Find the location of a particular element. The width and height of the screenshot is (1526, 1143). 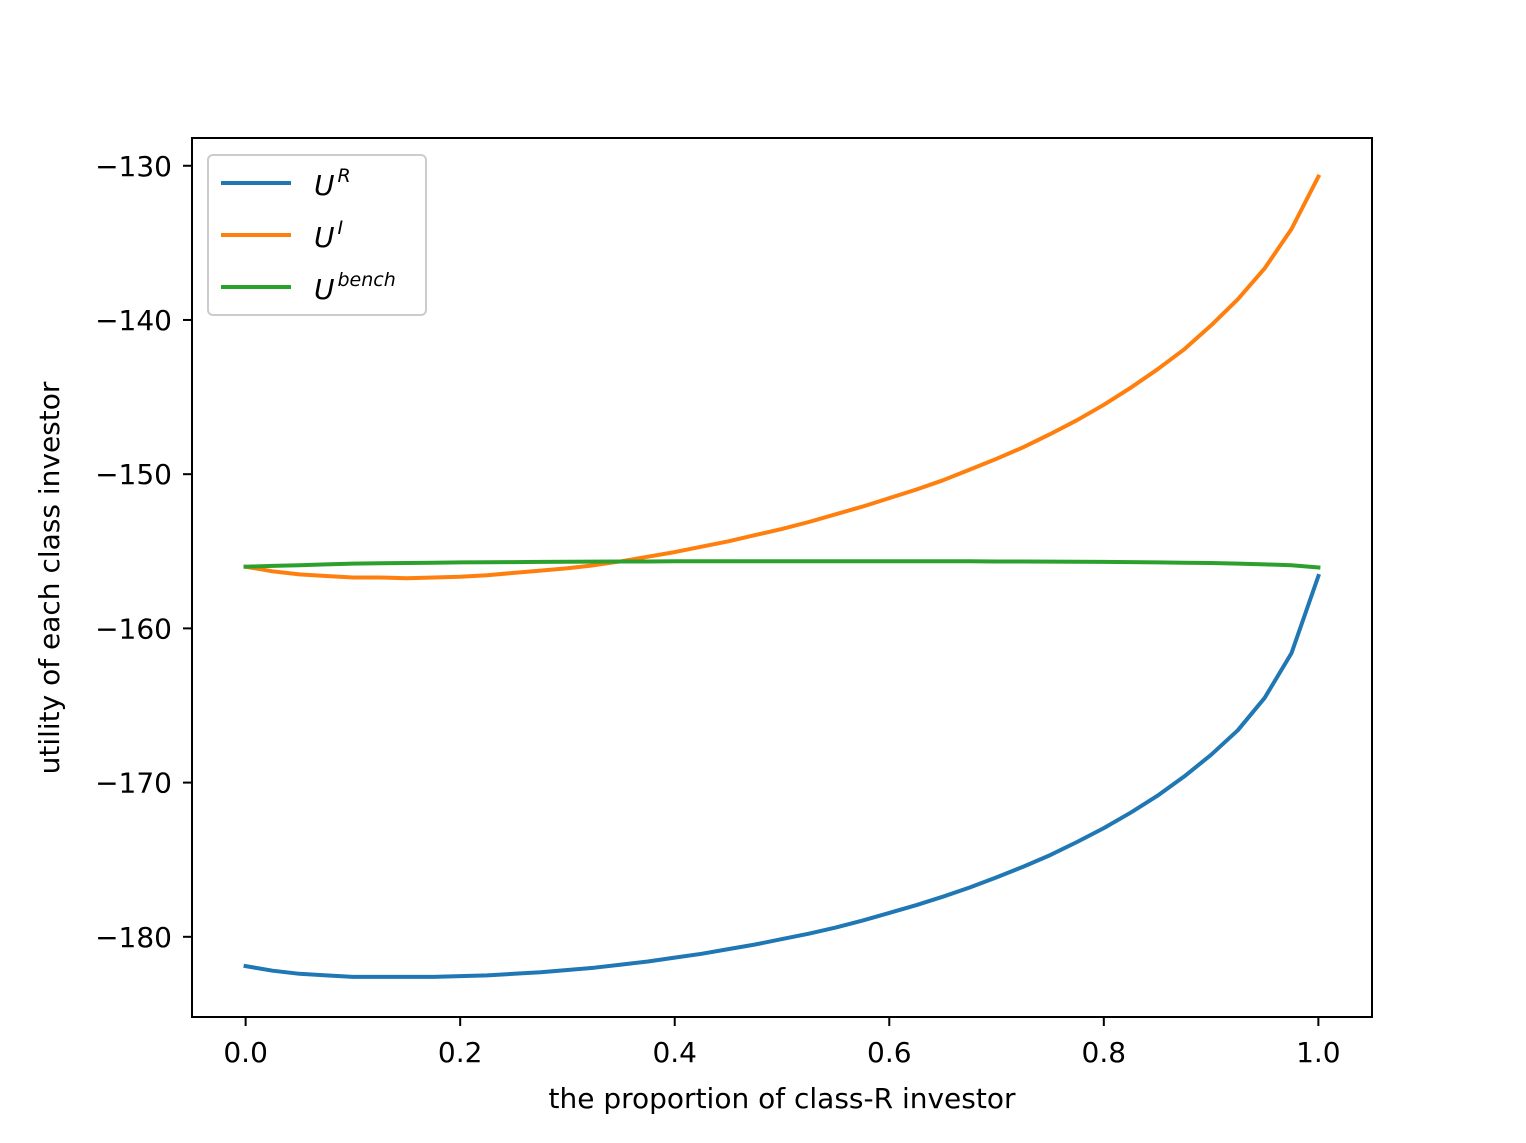

x-tick-label: 0.6 is located at coordinates (889, 1052).